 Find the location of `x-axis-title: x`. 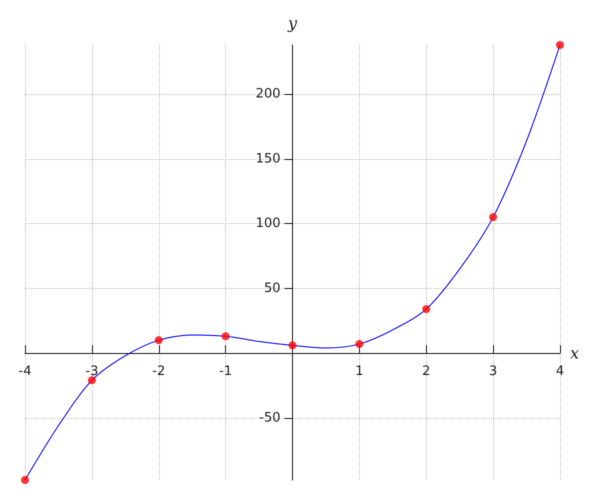

x-axis-title: x is located at coordinates (575, 353).